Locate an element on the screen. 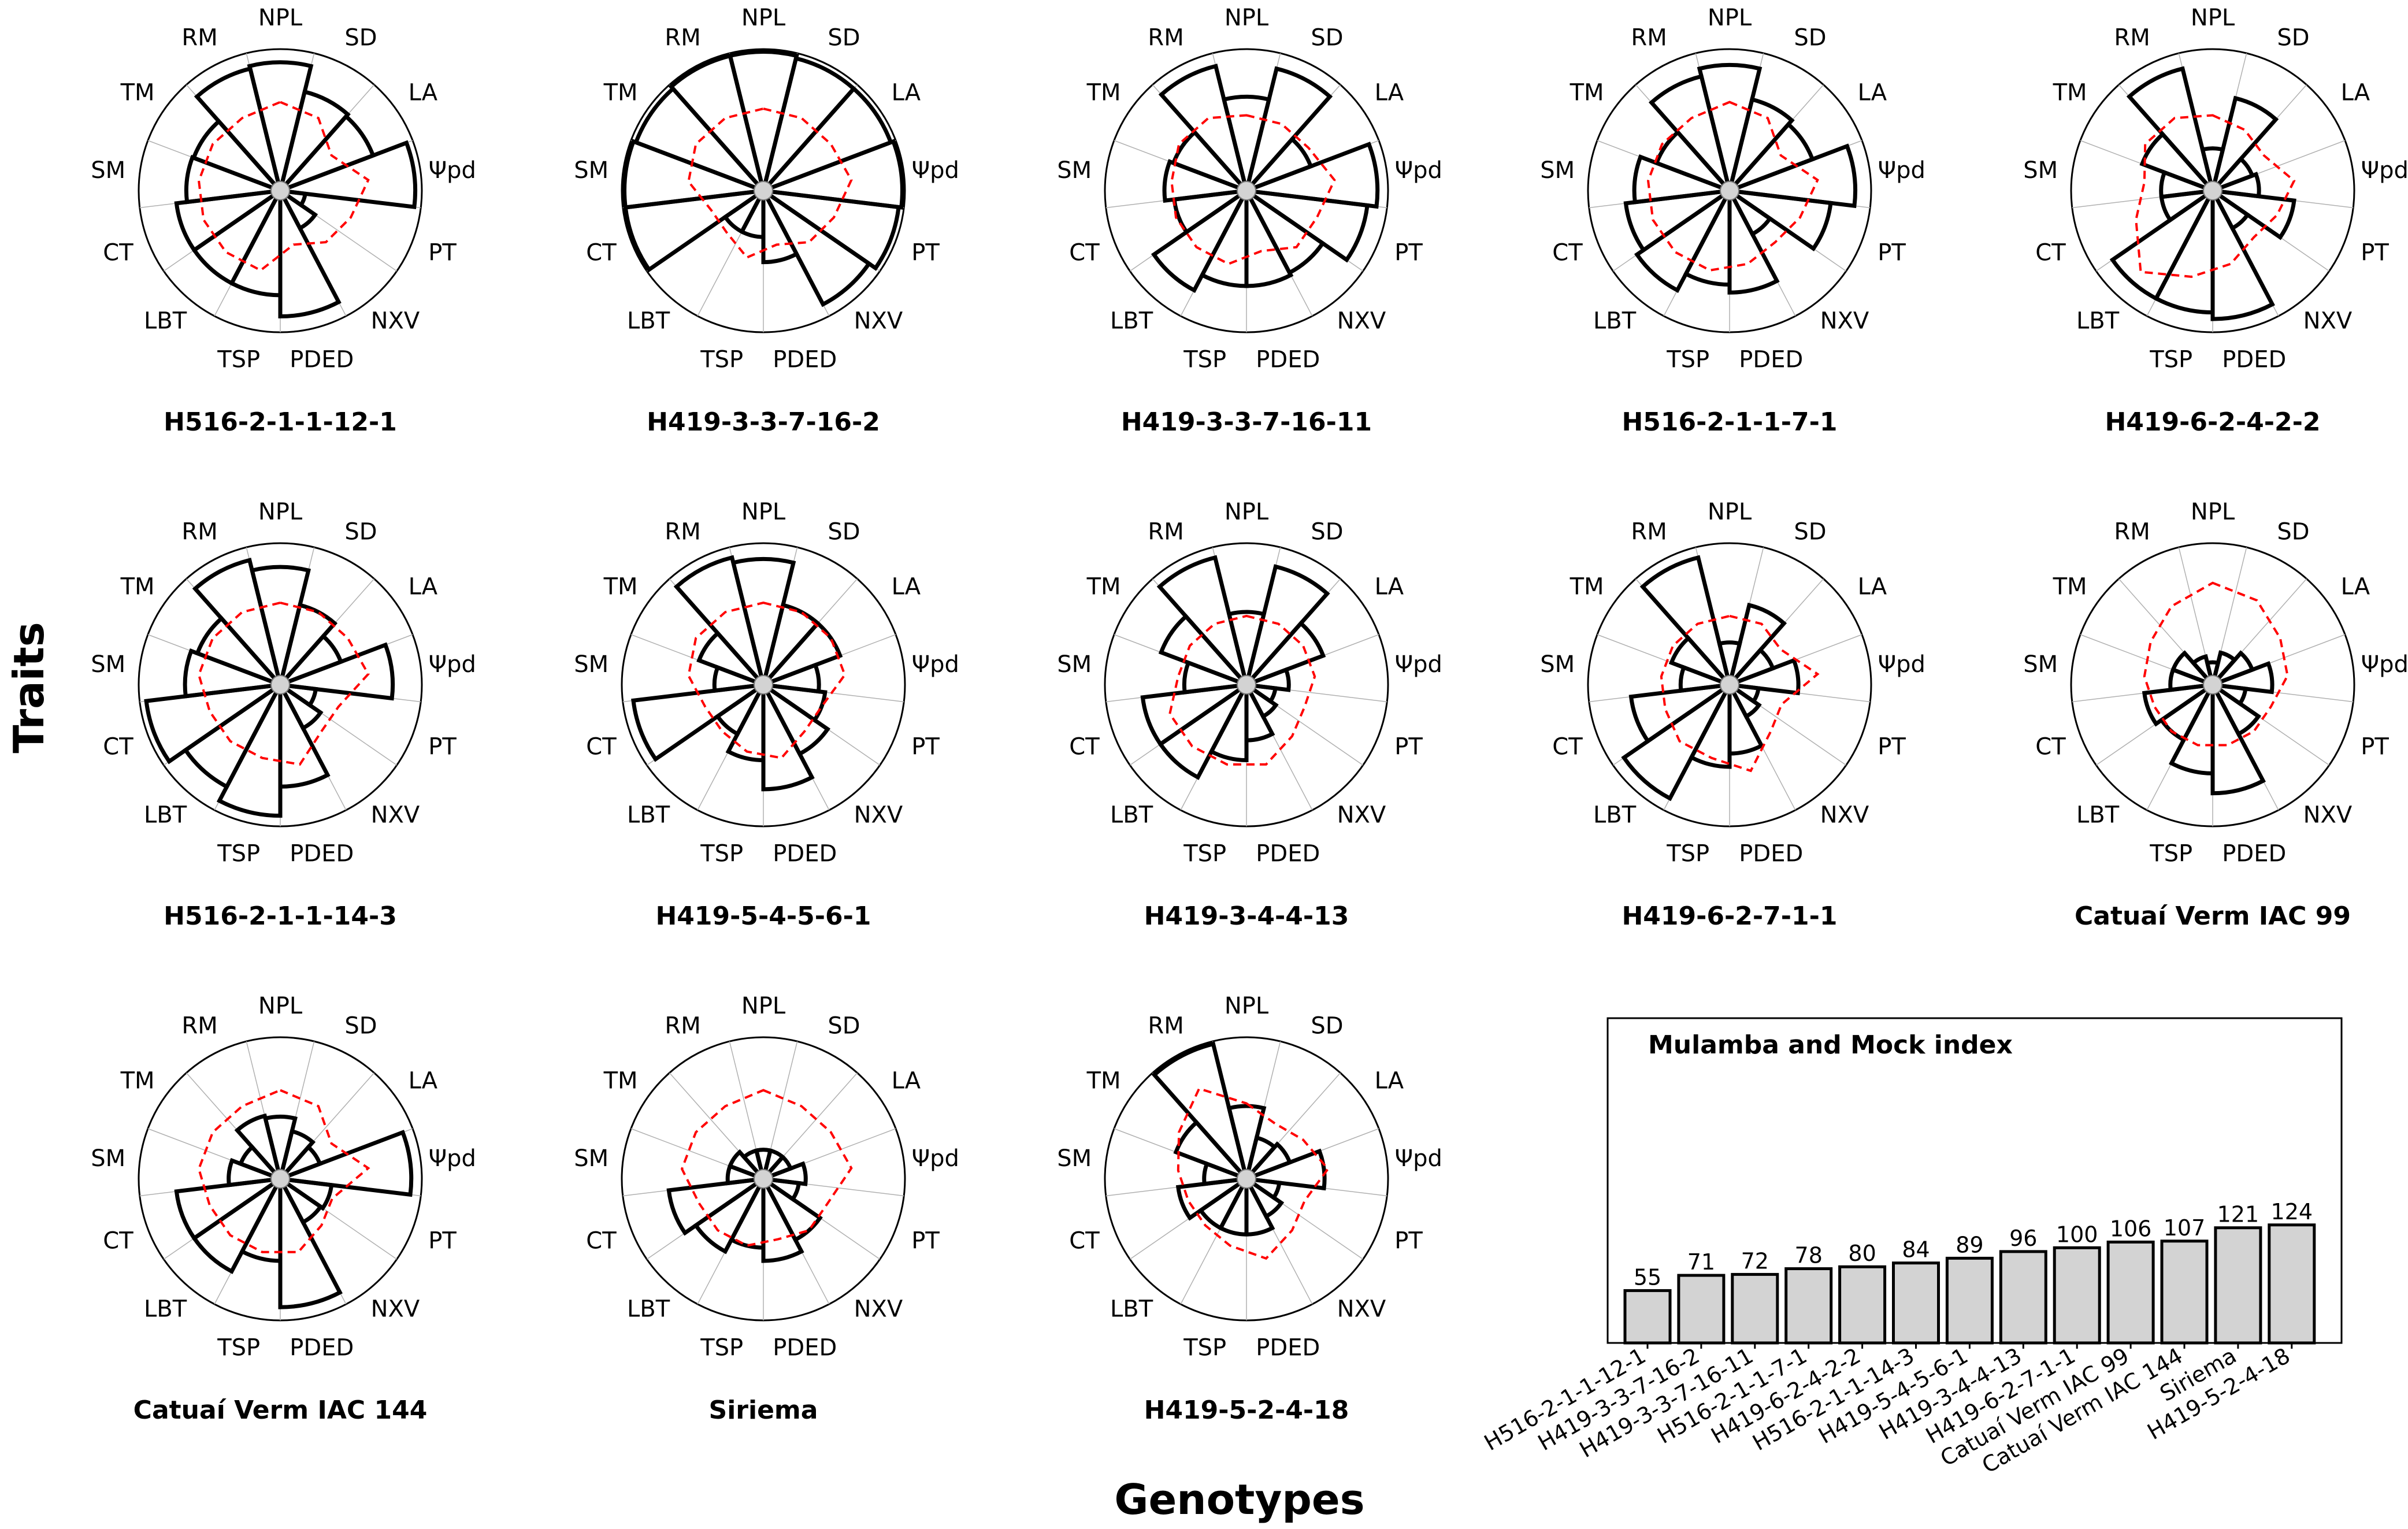  bar-value-label: 55 is located at coordinates (1648, 1277).